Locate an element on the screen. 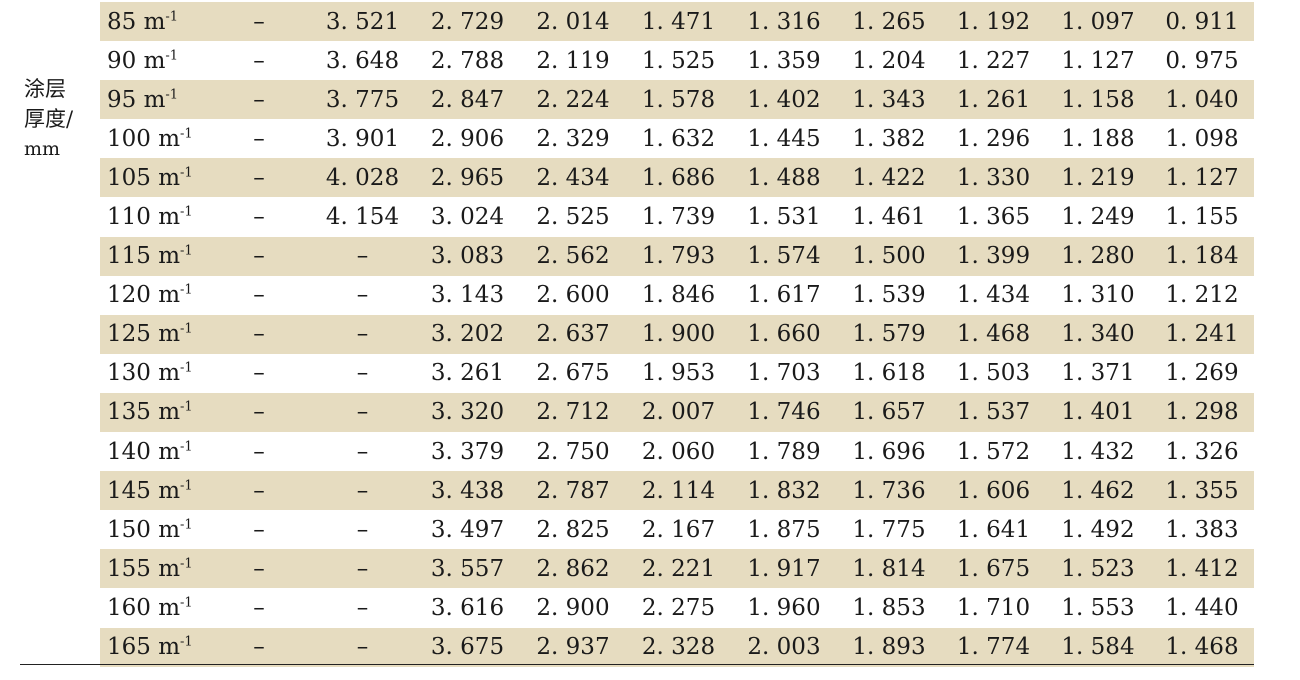 Image resolution: width=1300 pixels, height=680 pixels. table-cell: 1. 155 is located at coordinates (1202, 217).